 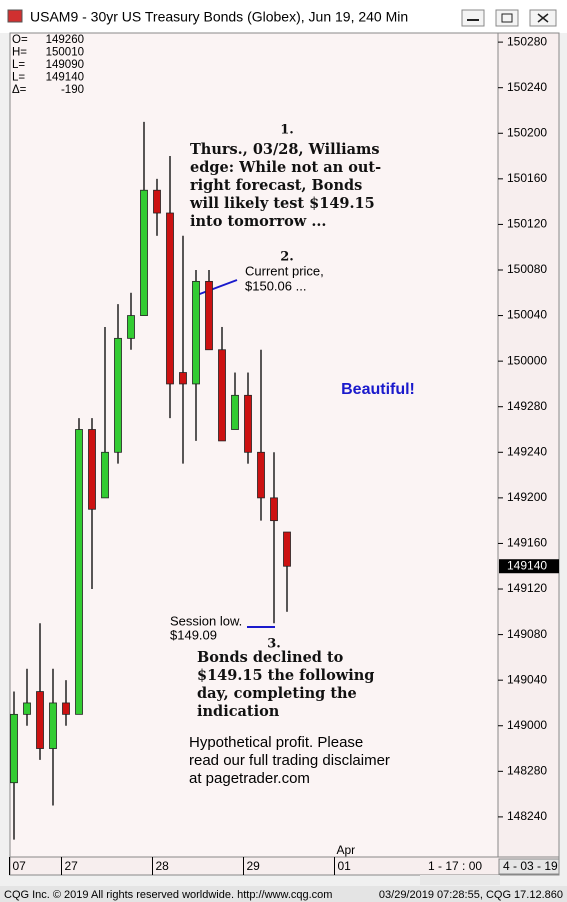 What do you see at coordinates (282, 203) in the screenshot?
I see `annotation-text: will likely test $149.15` at bounding box center [282, 203].